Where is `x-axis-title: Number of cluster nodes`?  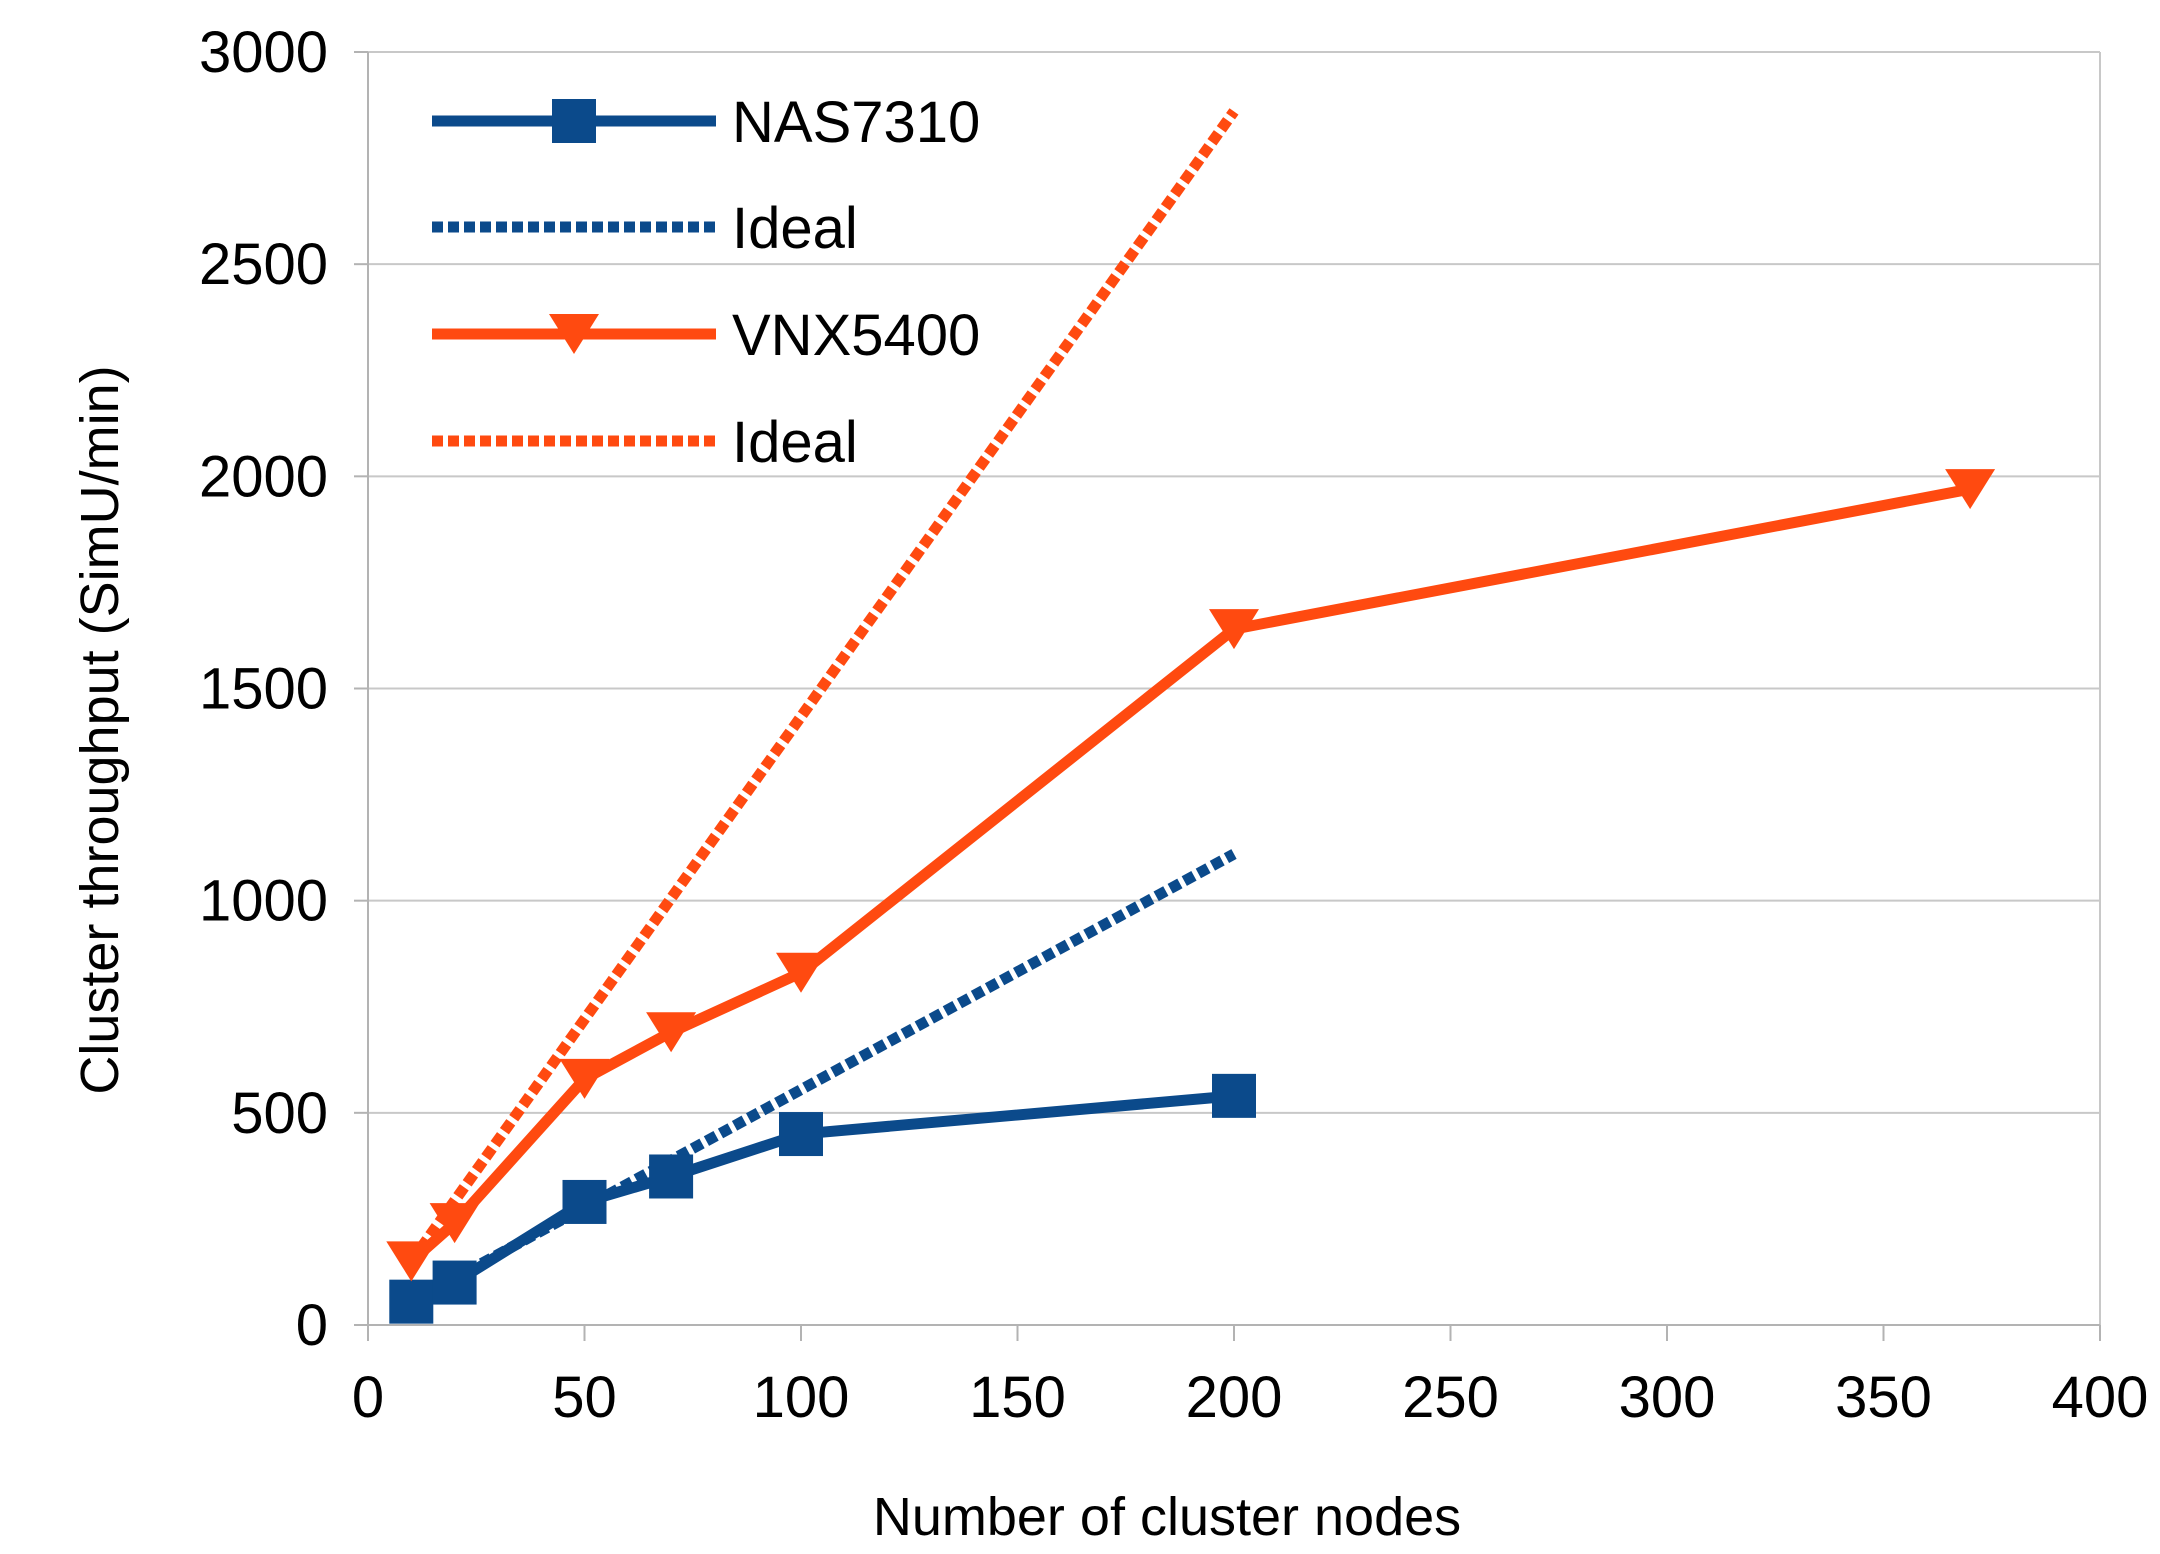
x-axis-title: Number of cluster nodes is located at coordinates (1167, 1517).